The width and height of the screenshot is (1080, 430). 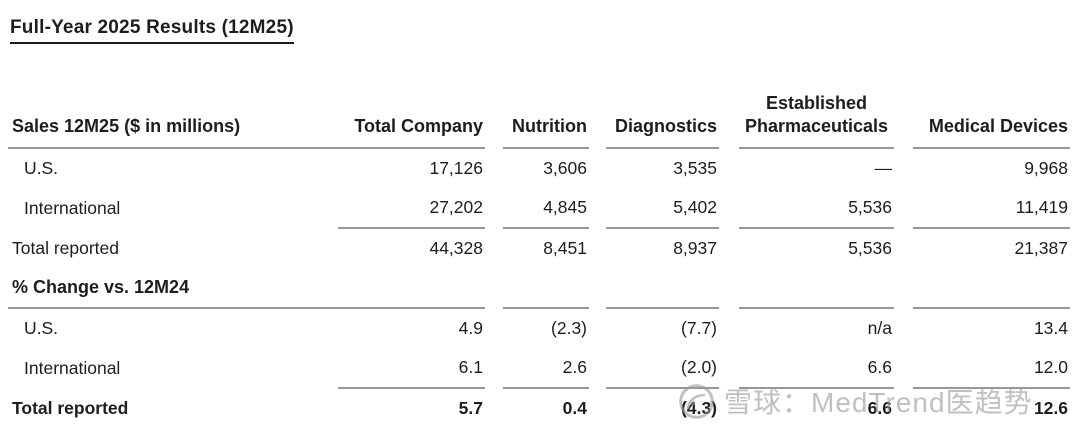 I want to click on cell-value: 4,845, so click(x=565, y=207).